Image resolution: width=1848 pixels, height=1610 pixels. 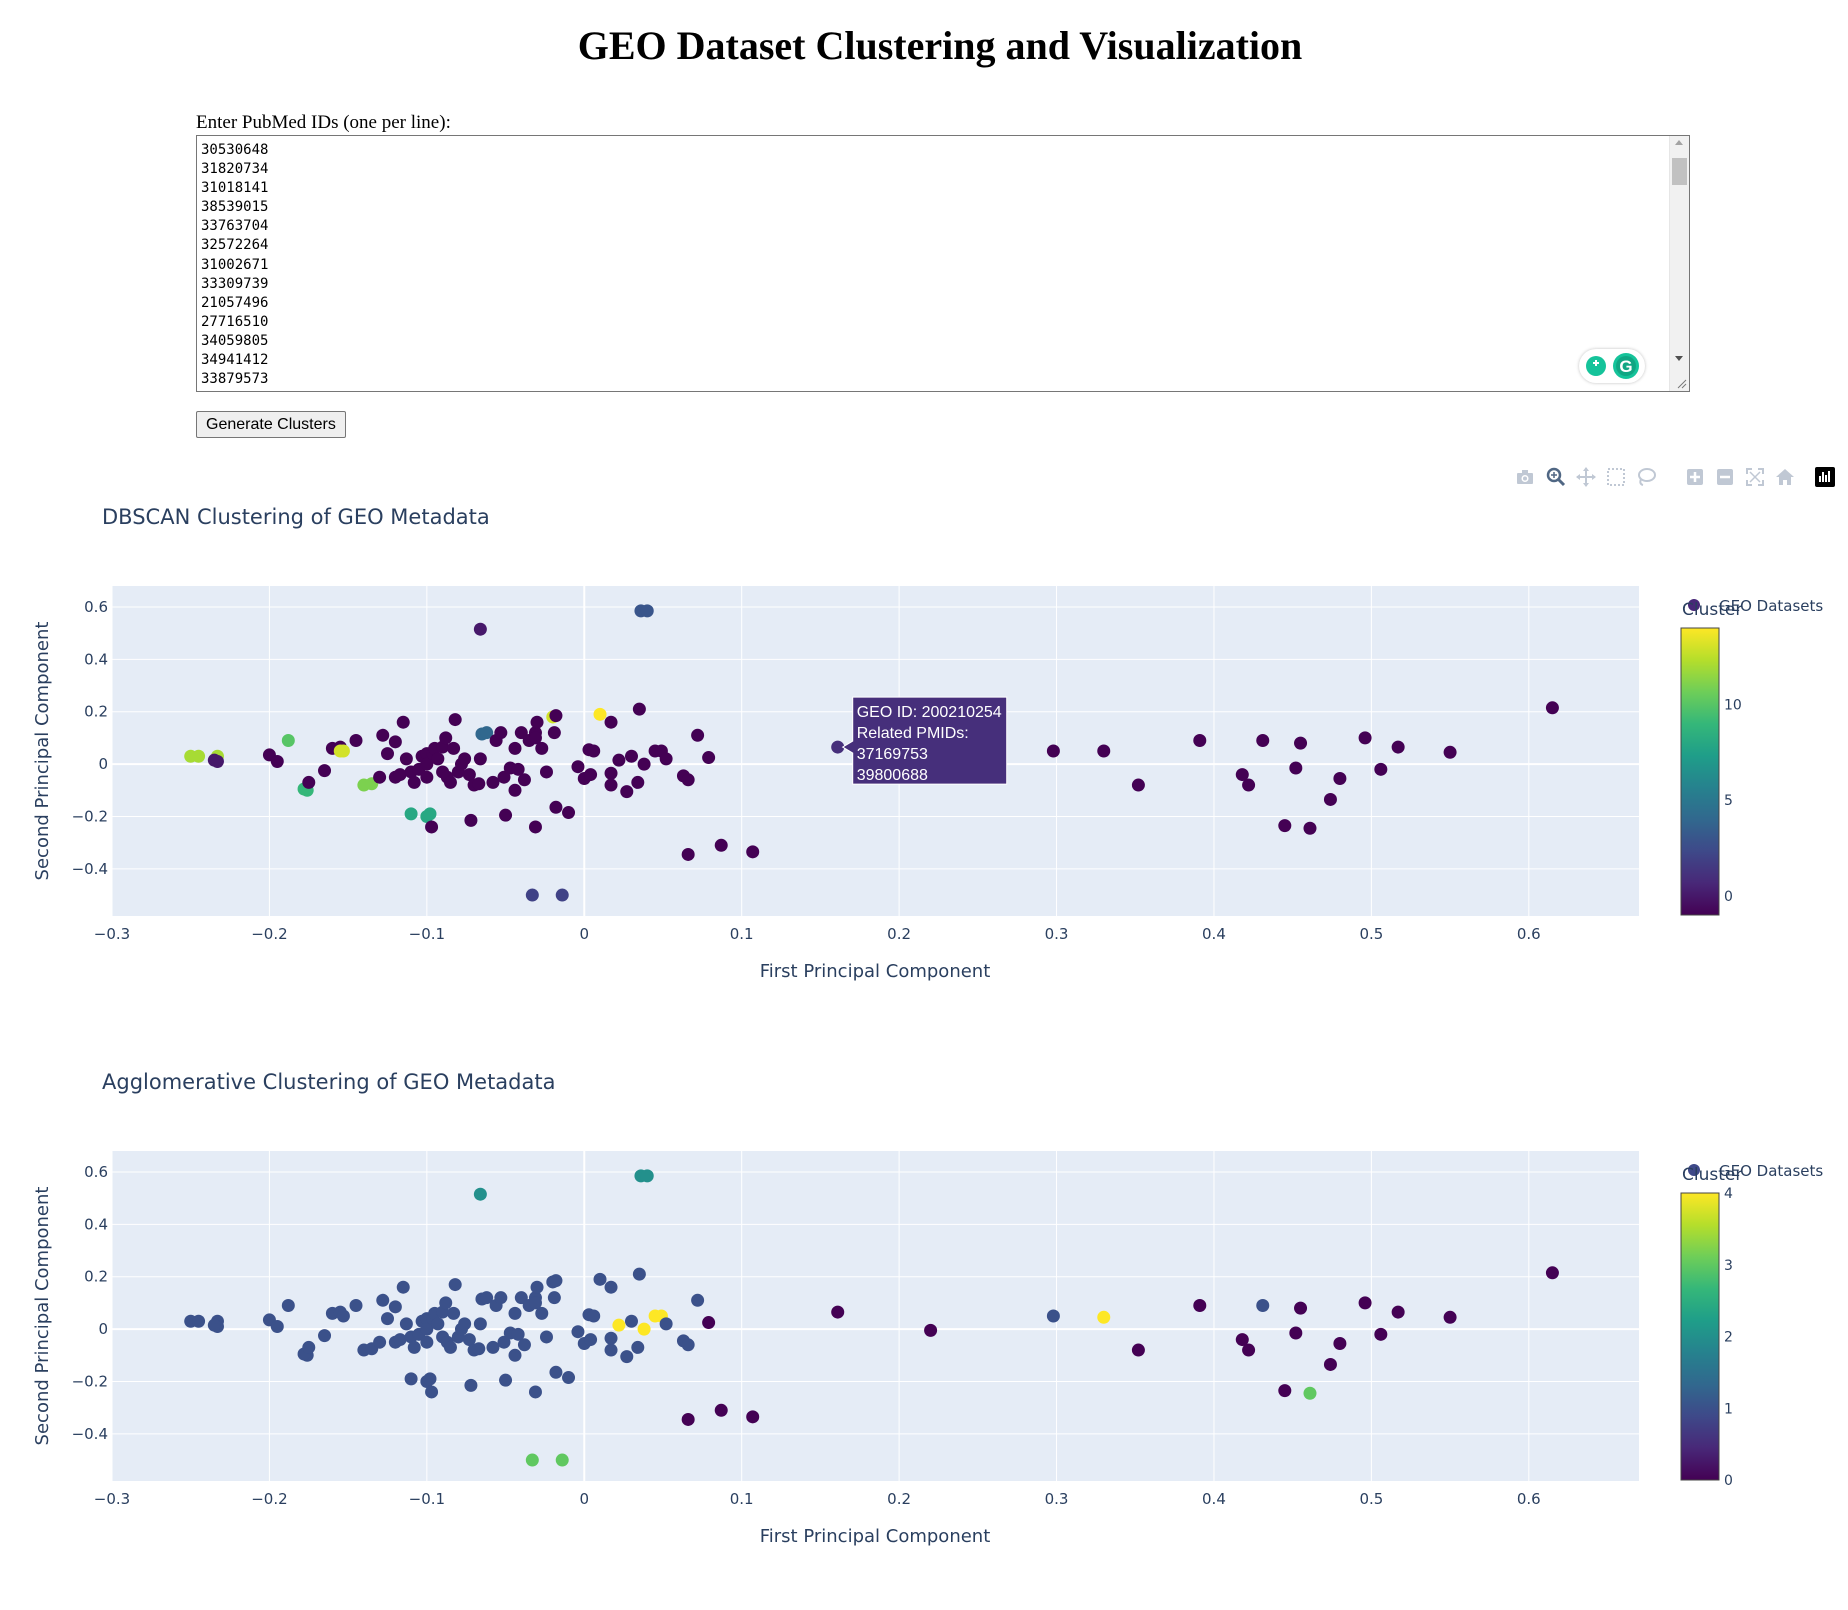 What do you see at coordinates (1586, 477) in the screenshot?
I see `pan-icon` at bounding box center [1586, 477].